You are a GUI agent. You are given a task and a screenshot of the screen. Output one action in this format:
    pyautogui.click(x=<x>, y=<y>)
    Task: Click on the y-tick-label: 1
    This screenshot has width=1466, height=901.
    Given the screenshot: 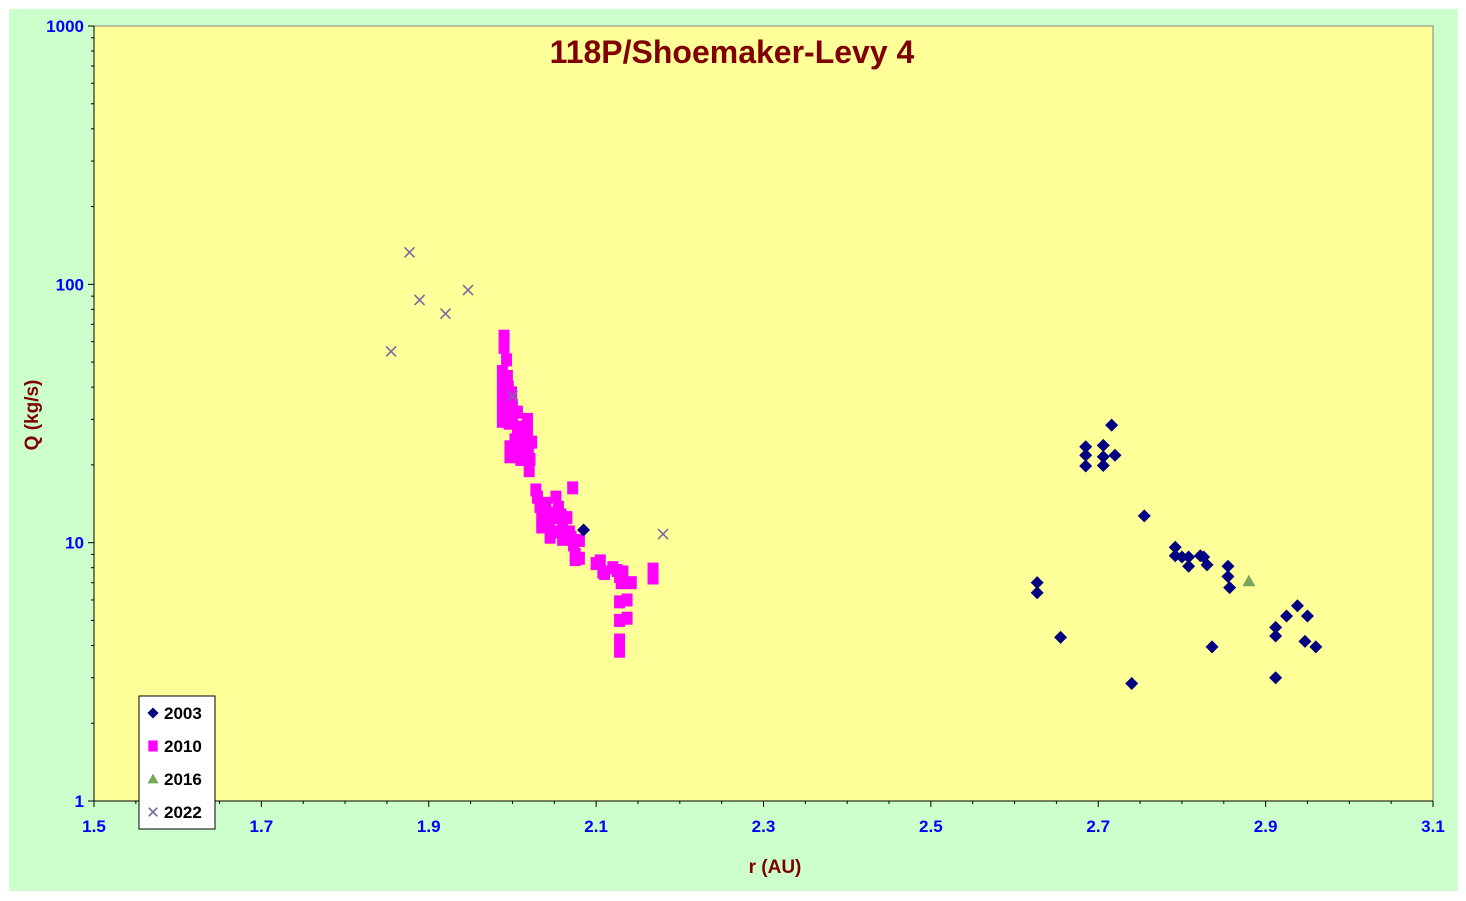 What is the action you would take?
    pyautogui.click(x=79, y=801)
    